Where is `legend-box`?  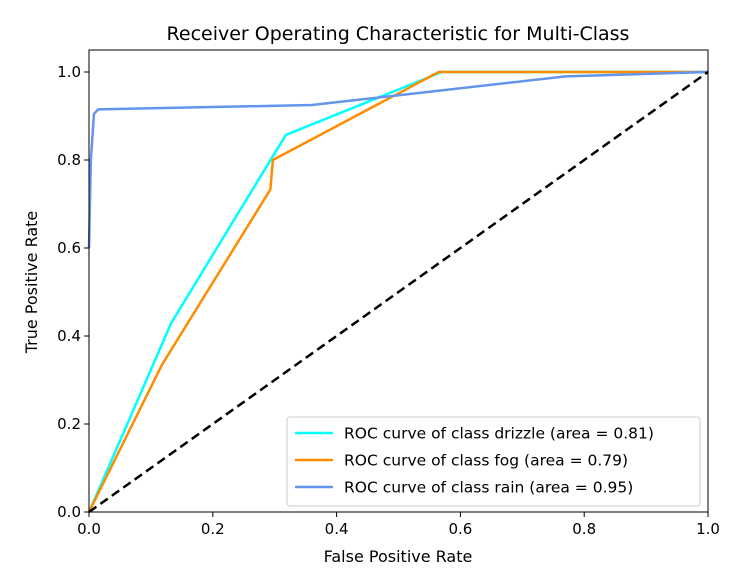 legend-box is located at coordinates (493, 461).